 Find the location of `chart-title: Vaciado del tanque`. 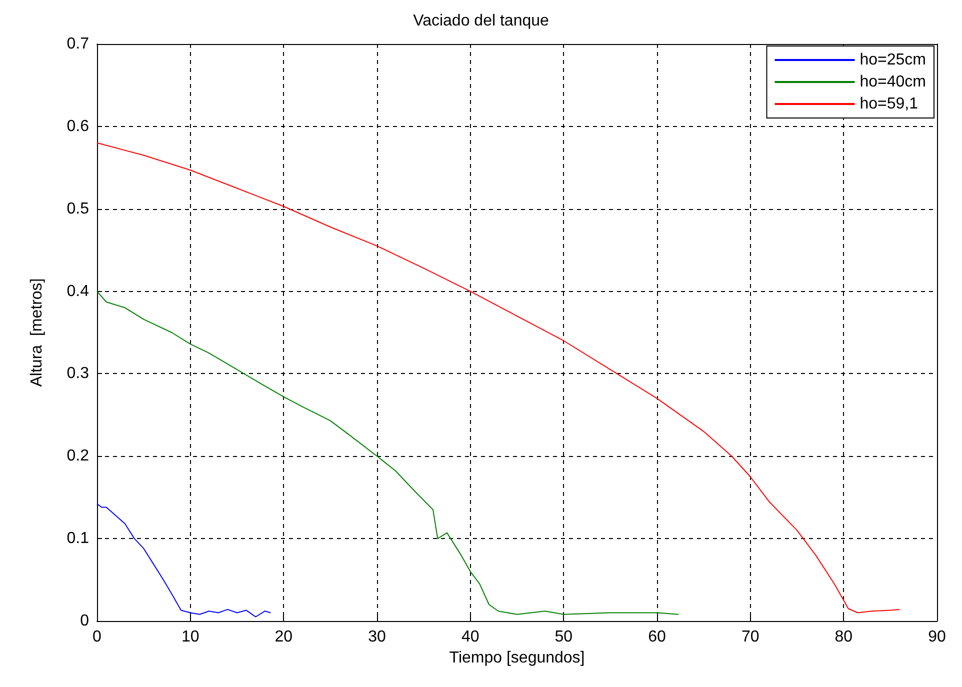

chart-title: Vaciado del tanque is located at coordinates (481, 21).